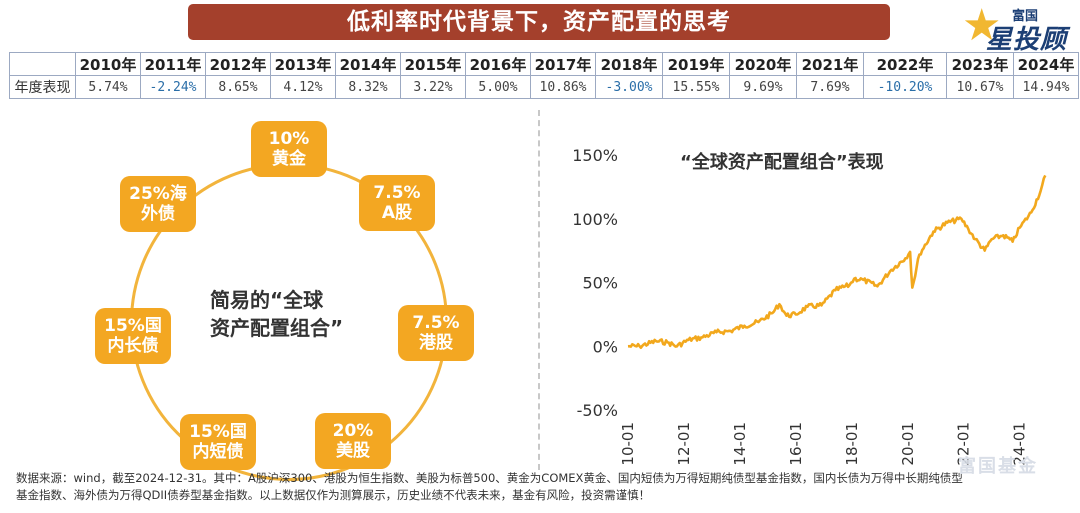  Describe the element at coordinates (629, 64) in the screenshot. I see `year-header-8: 2018年` at that location.